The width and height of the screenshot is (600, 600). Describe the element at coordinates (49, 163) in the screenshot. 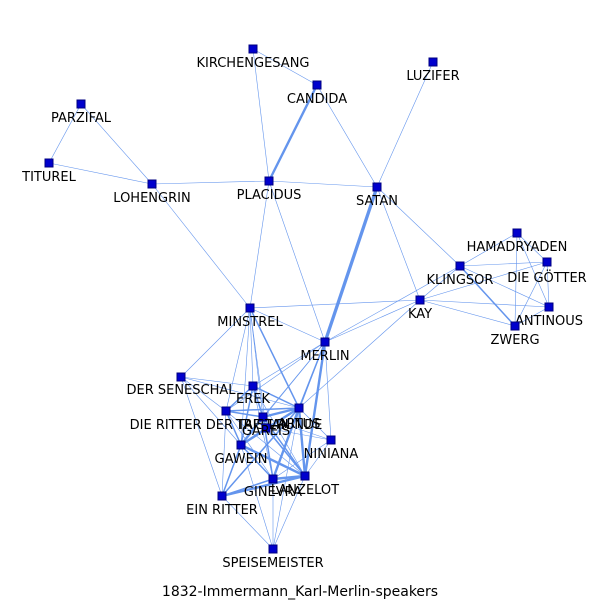

I see `node-marker-titurel` at that location.